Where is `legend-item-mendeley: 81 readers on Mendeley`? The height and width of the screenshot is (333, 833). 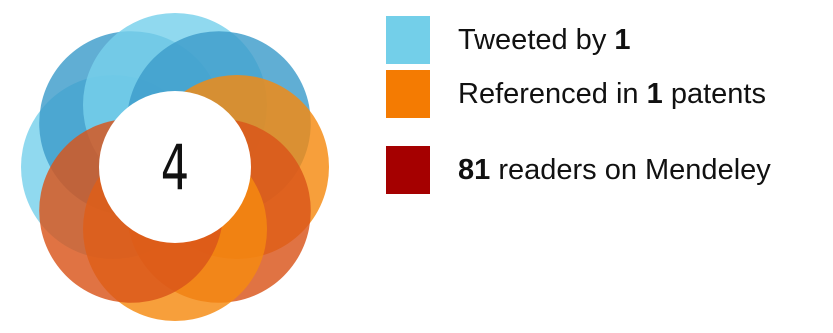
legend-item-mendeley: 81 readers on Mendeley is located at coordinates (578, 170).